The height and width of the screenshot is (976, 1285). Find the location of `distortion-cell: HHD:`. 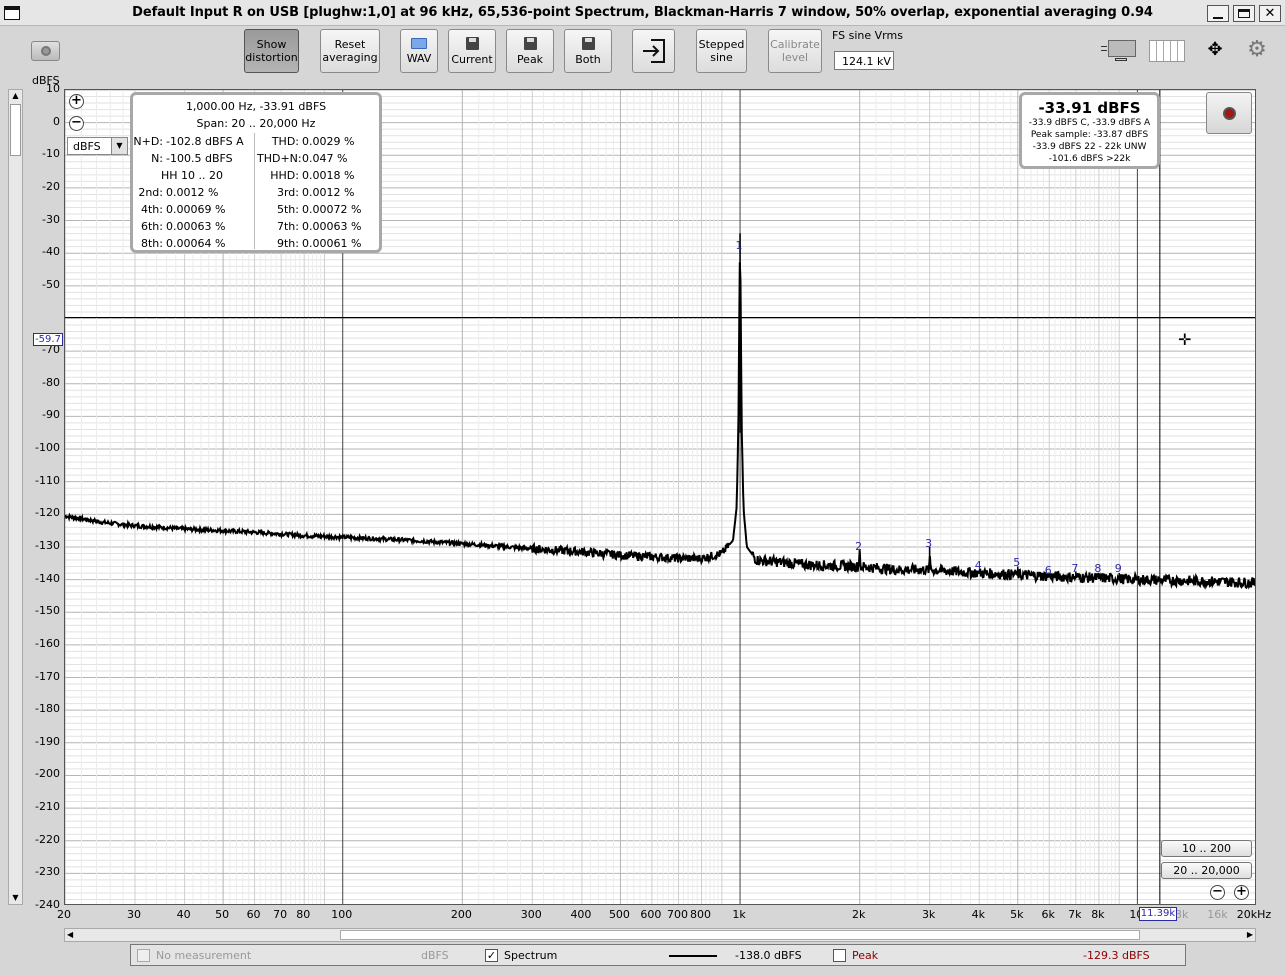

distortion-cell: HHD: is located at coordinates (284, 175).